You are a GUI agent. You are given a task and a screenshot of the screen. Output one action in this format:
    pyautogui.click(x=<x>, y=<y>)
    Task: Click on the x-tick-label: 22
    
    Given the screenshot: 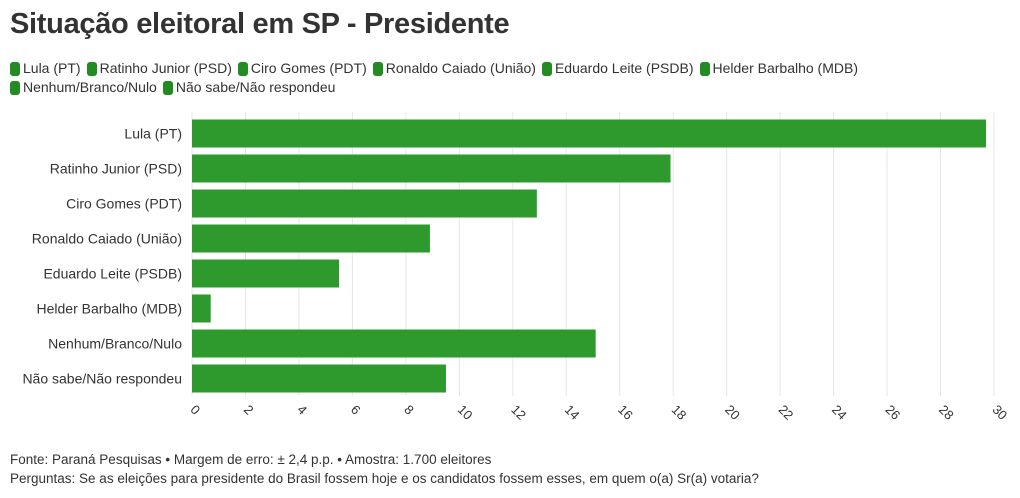 What is the action you would take?
    pyautogui.click(x=786, y=412)
    